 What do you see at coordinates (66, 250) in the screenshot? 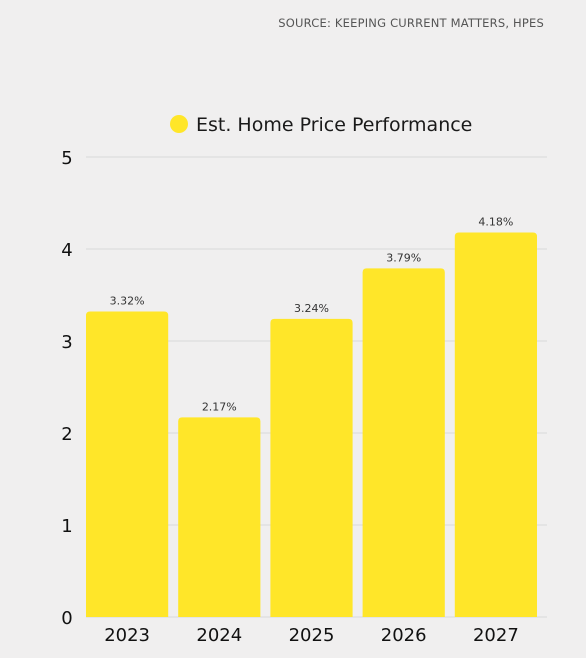
I see `y-tick-label: 4` at bounding box center [66, 250].